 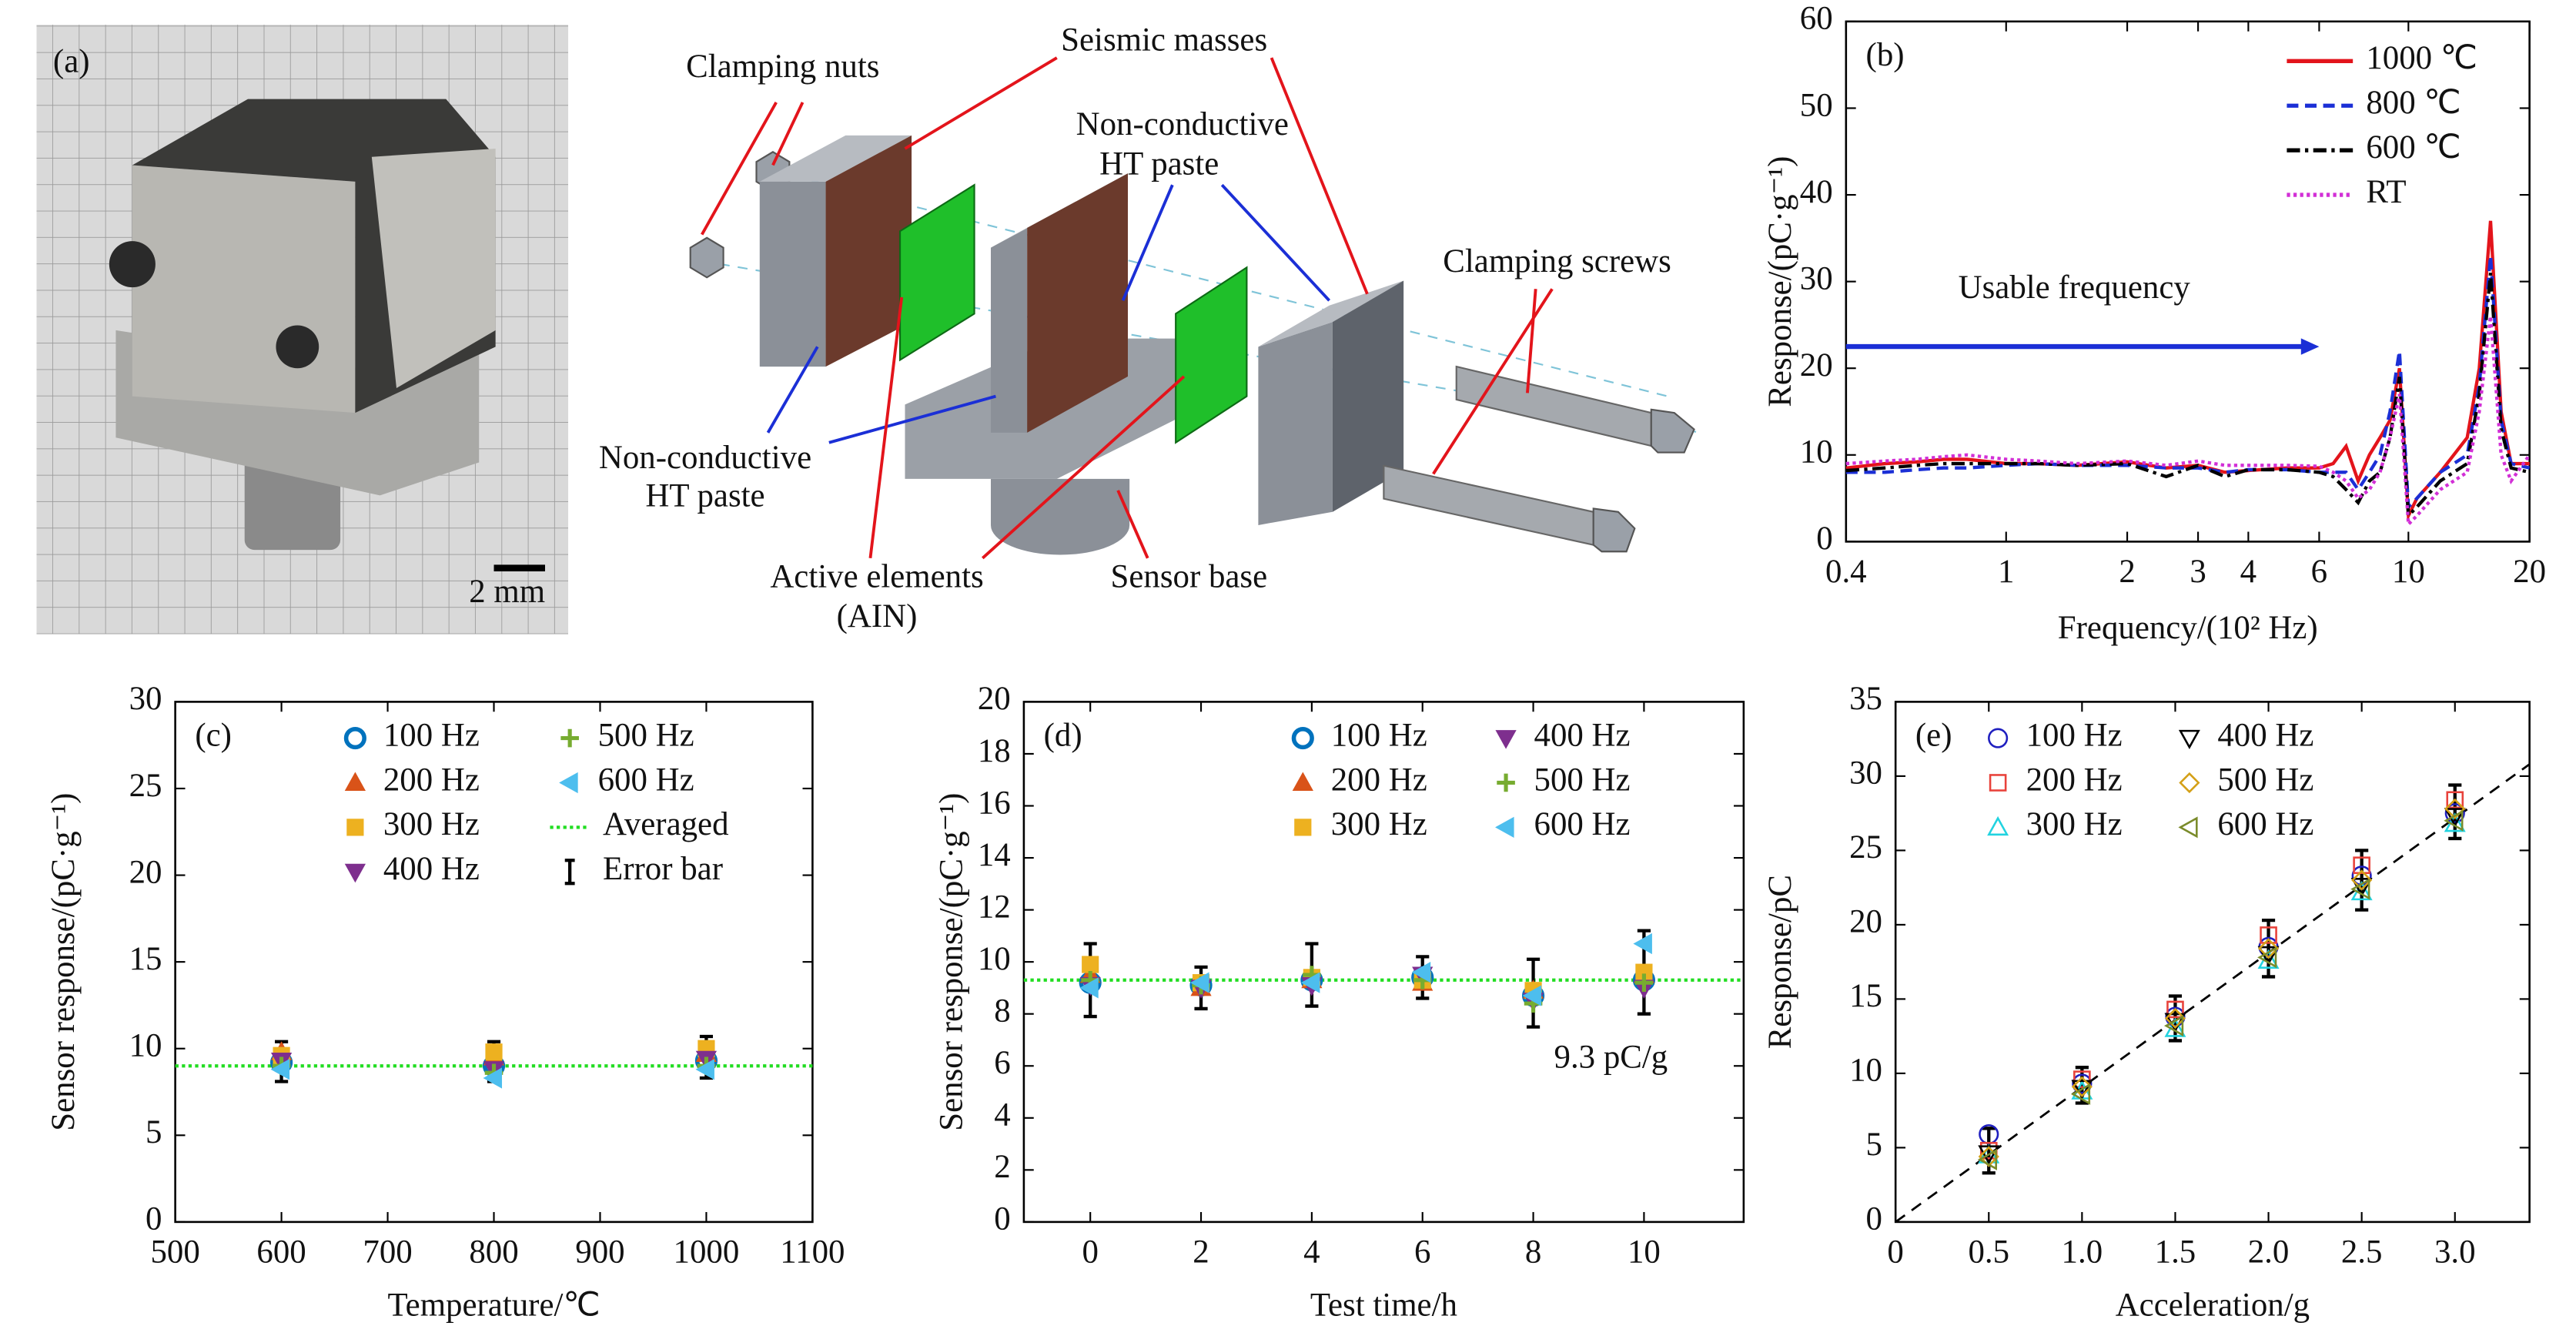 I want to click on legend-label: 600 ℃, so click(x=2414, y=147).